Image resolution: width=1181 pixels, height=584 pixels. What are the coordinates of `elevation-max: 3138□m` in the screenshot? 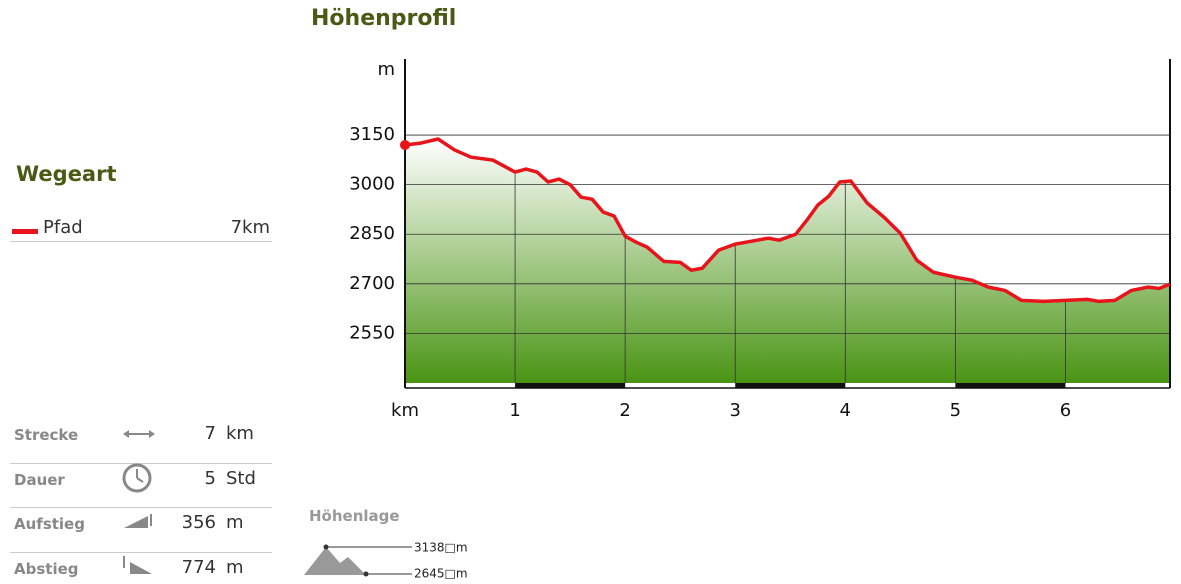 It's located at (441, 548).